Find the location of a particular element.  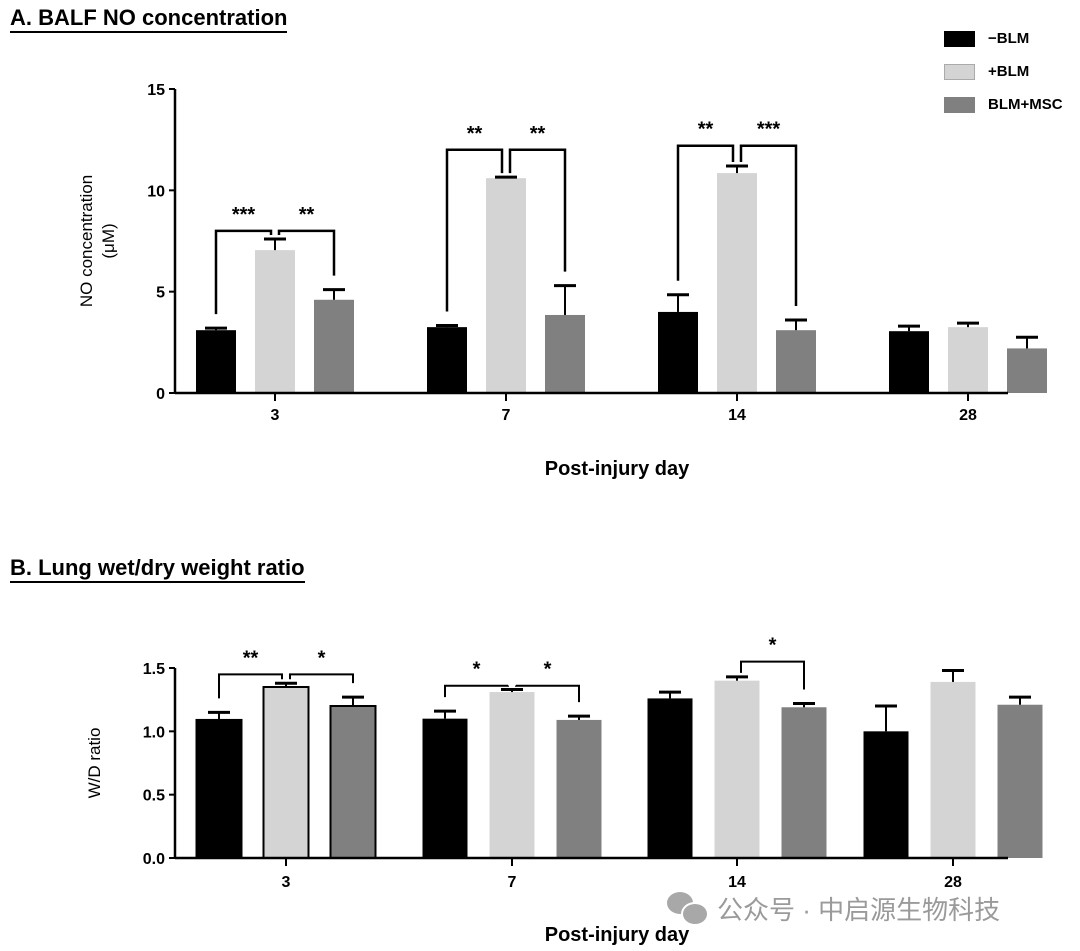

legend-item-plus-blm: +BLM is located at coordinates (1003, 71).